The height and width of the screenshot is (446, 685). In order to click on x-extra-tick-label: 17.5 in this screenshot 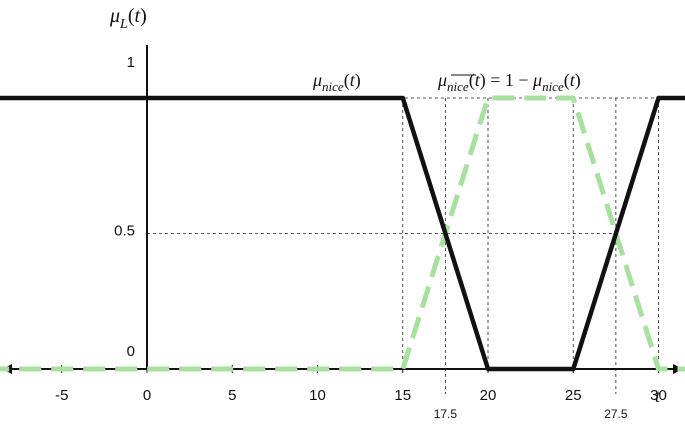, I will do `click(446, 414)`.